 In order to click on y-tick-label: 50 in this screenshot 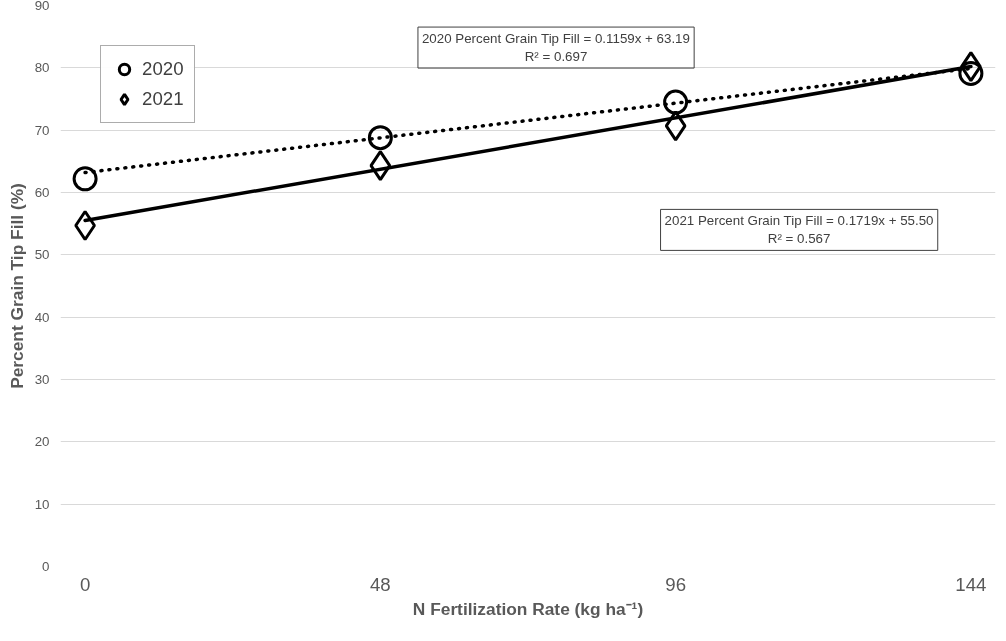, I will do `click(42, 255)`.